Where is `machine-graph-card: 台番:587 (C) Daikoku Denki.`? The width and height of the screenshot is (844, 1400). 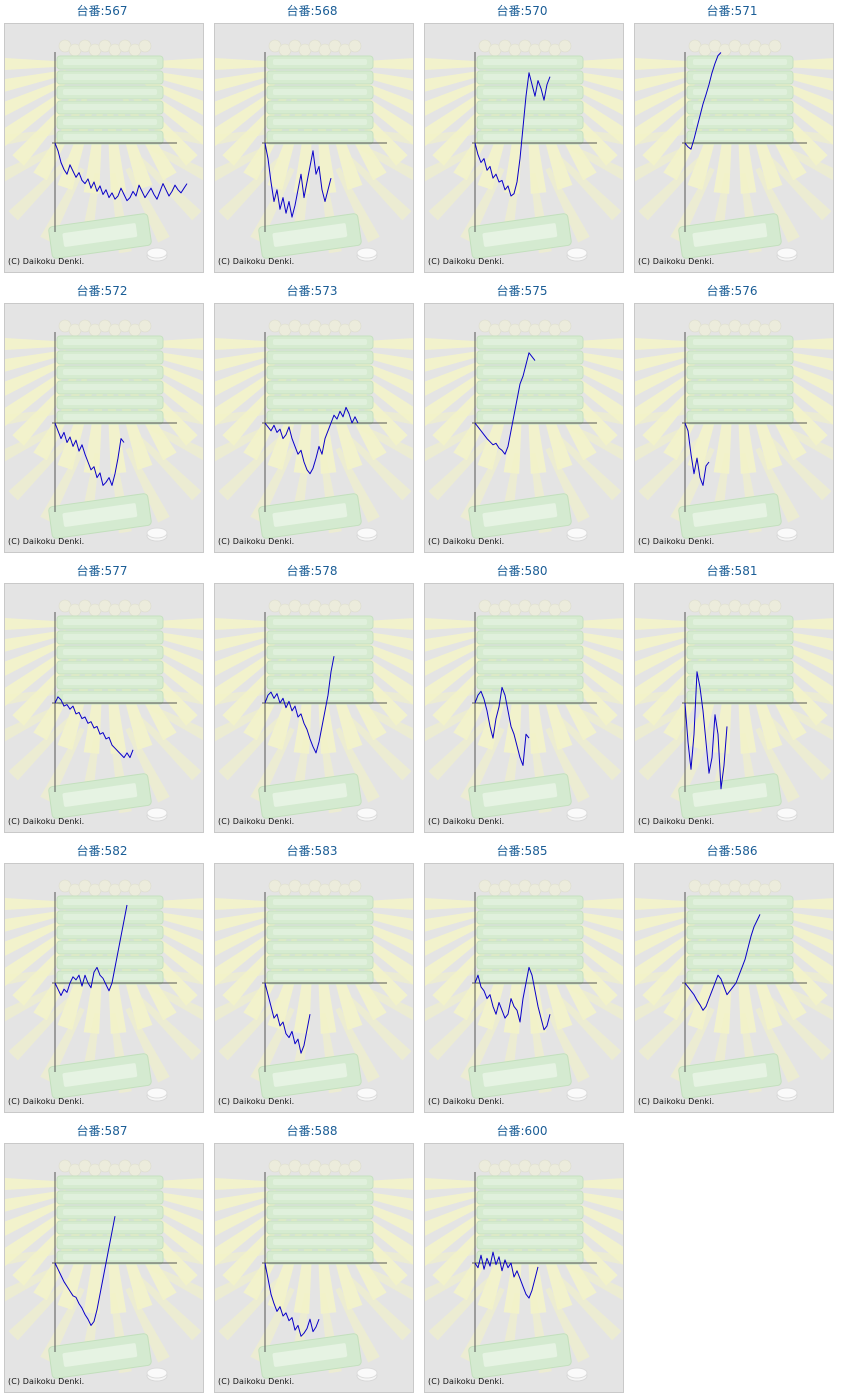 machine-graph-card: 台番:587 (C) Daikoku Denki. is located at coordinates (102, 1258).